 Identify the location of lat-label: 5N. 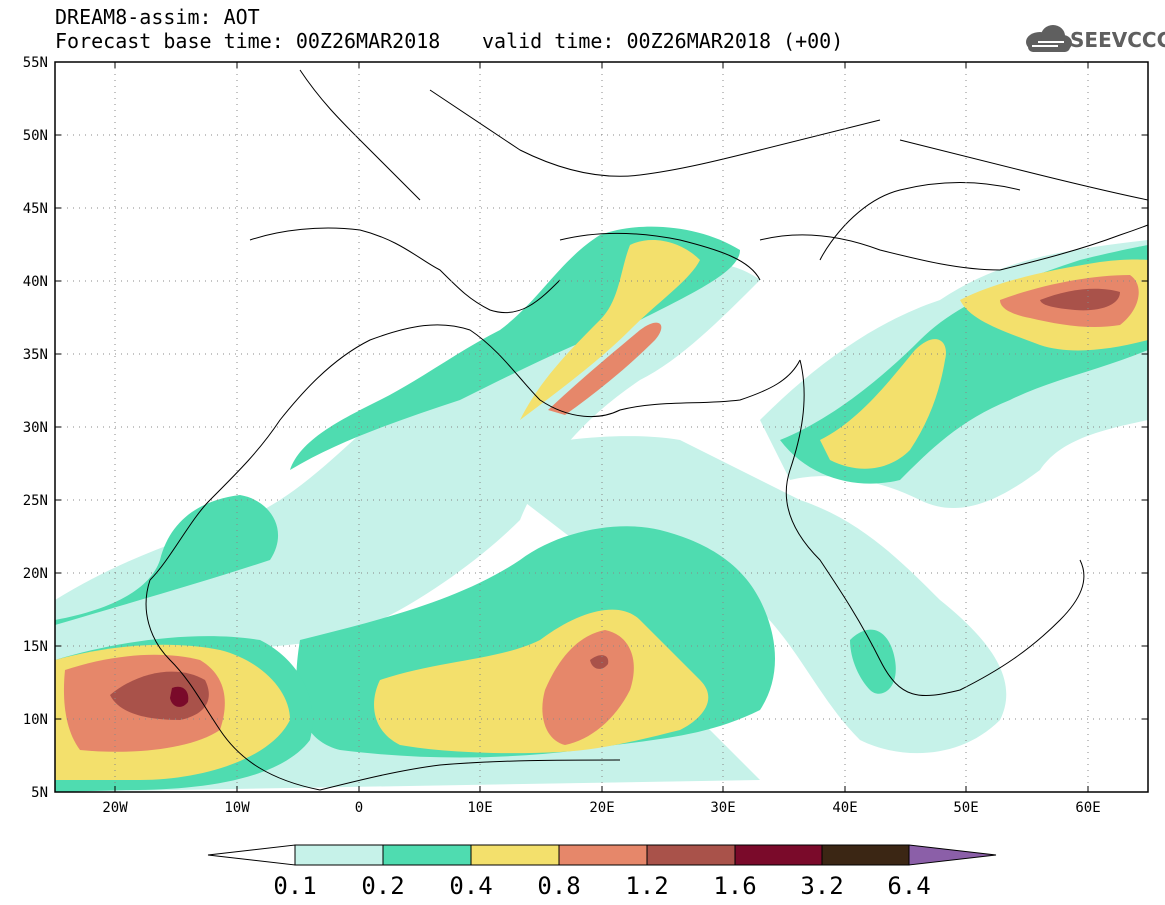
(39, 793).